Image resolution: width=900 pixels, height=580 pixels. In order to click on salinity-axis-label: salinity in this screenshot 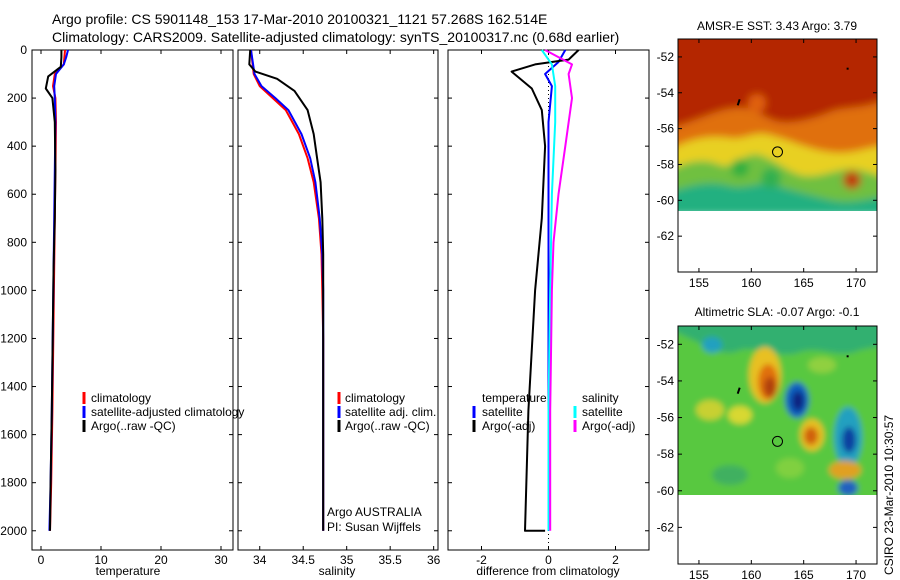, I will do `click(337, 571)`.